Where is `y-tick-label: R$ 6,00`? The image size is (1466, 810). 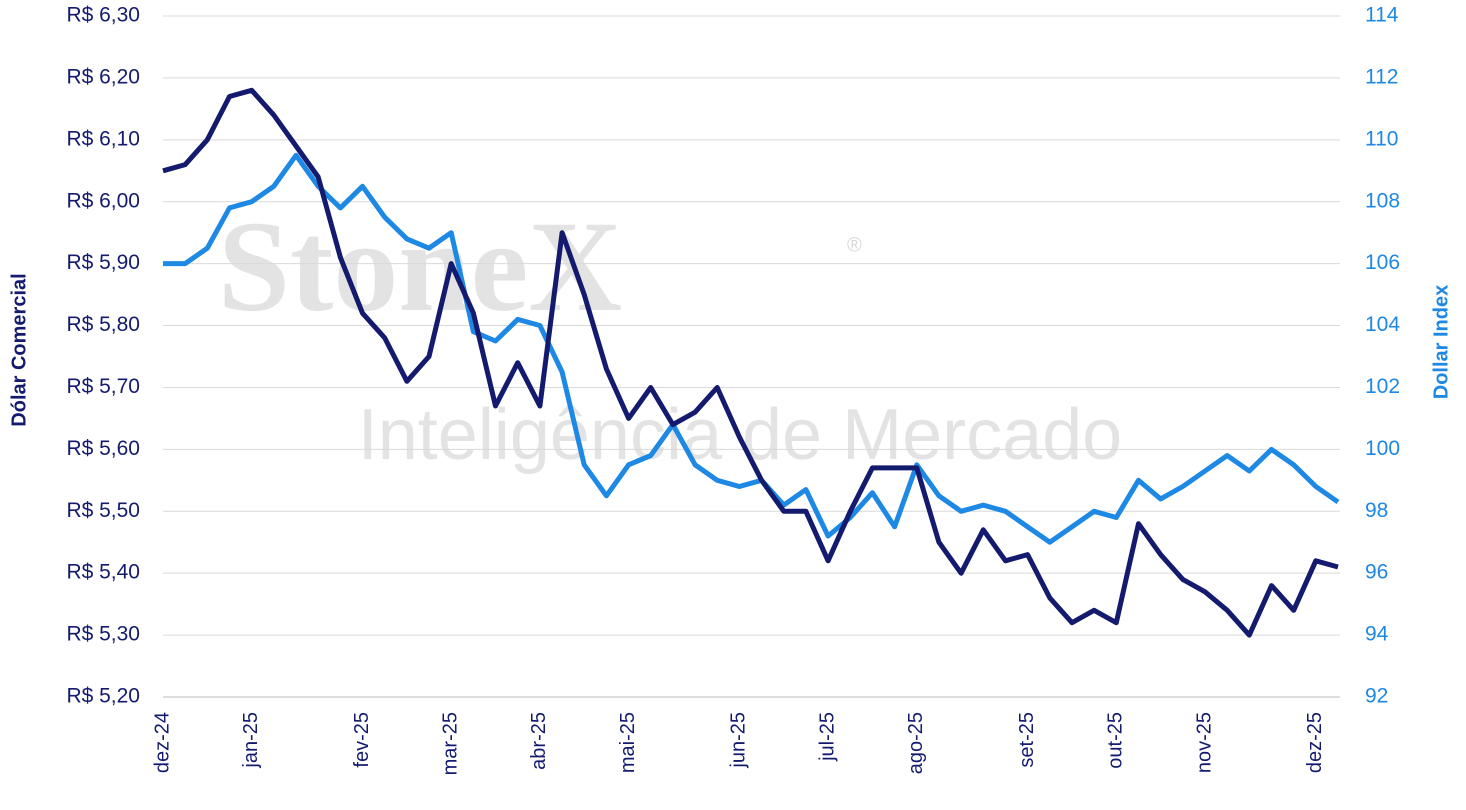 y-tick-label: R$ 6,00 is located at coordinates (103, 200).